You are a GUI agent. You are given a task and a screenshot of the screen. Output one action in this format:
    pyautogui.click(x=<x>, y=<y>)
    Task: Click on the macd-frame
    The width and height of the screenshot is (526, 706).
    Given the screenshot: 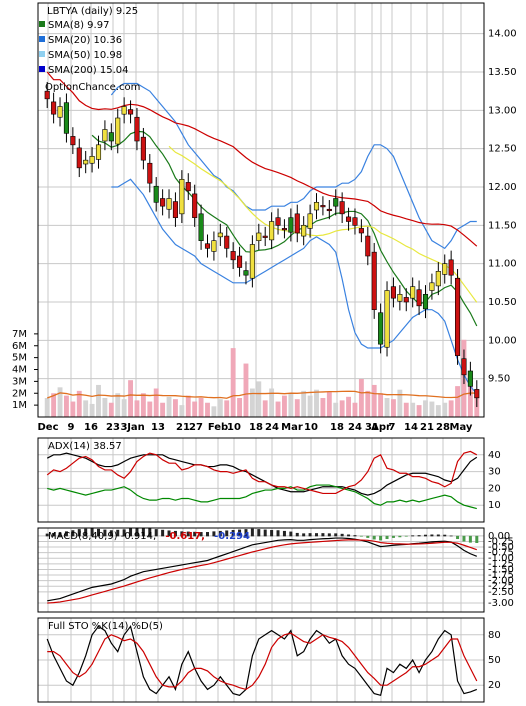 What is the action you would take?
    pyautogui.click(x=261, y=570)
    